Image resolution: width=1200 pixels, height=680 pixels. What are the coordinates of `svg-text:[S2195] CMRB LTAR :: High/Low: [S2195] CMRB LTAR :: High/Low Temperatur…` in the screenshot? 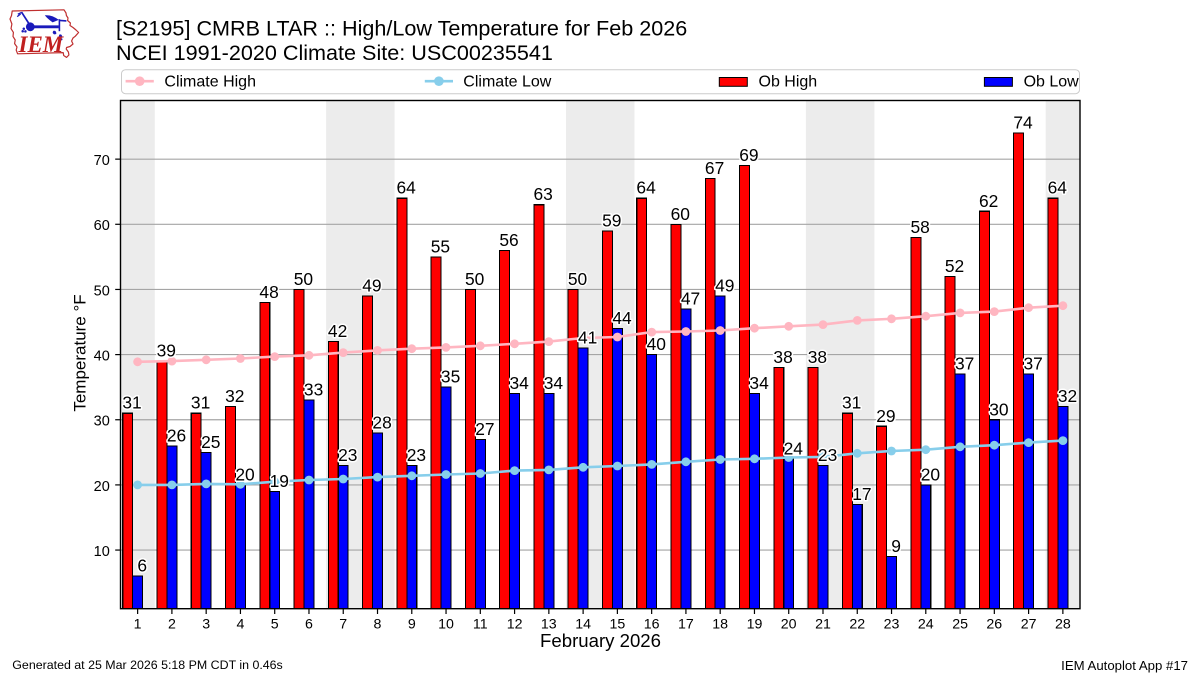 It's located at (401, 27).